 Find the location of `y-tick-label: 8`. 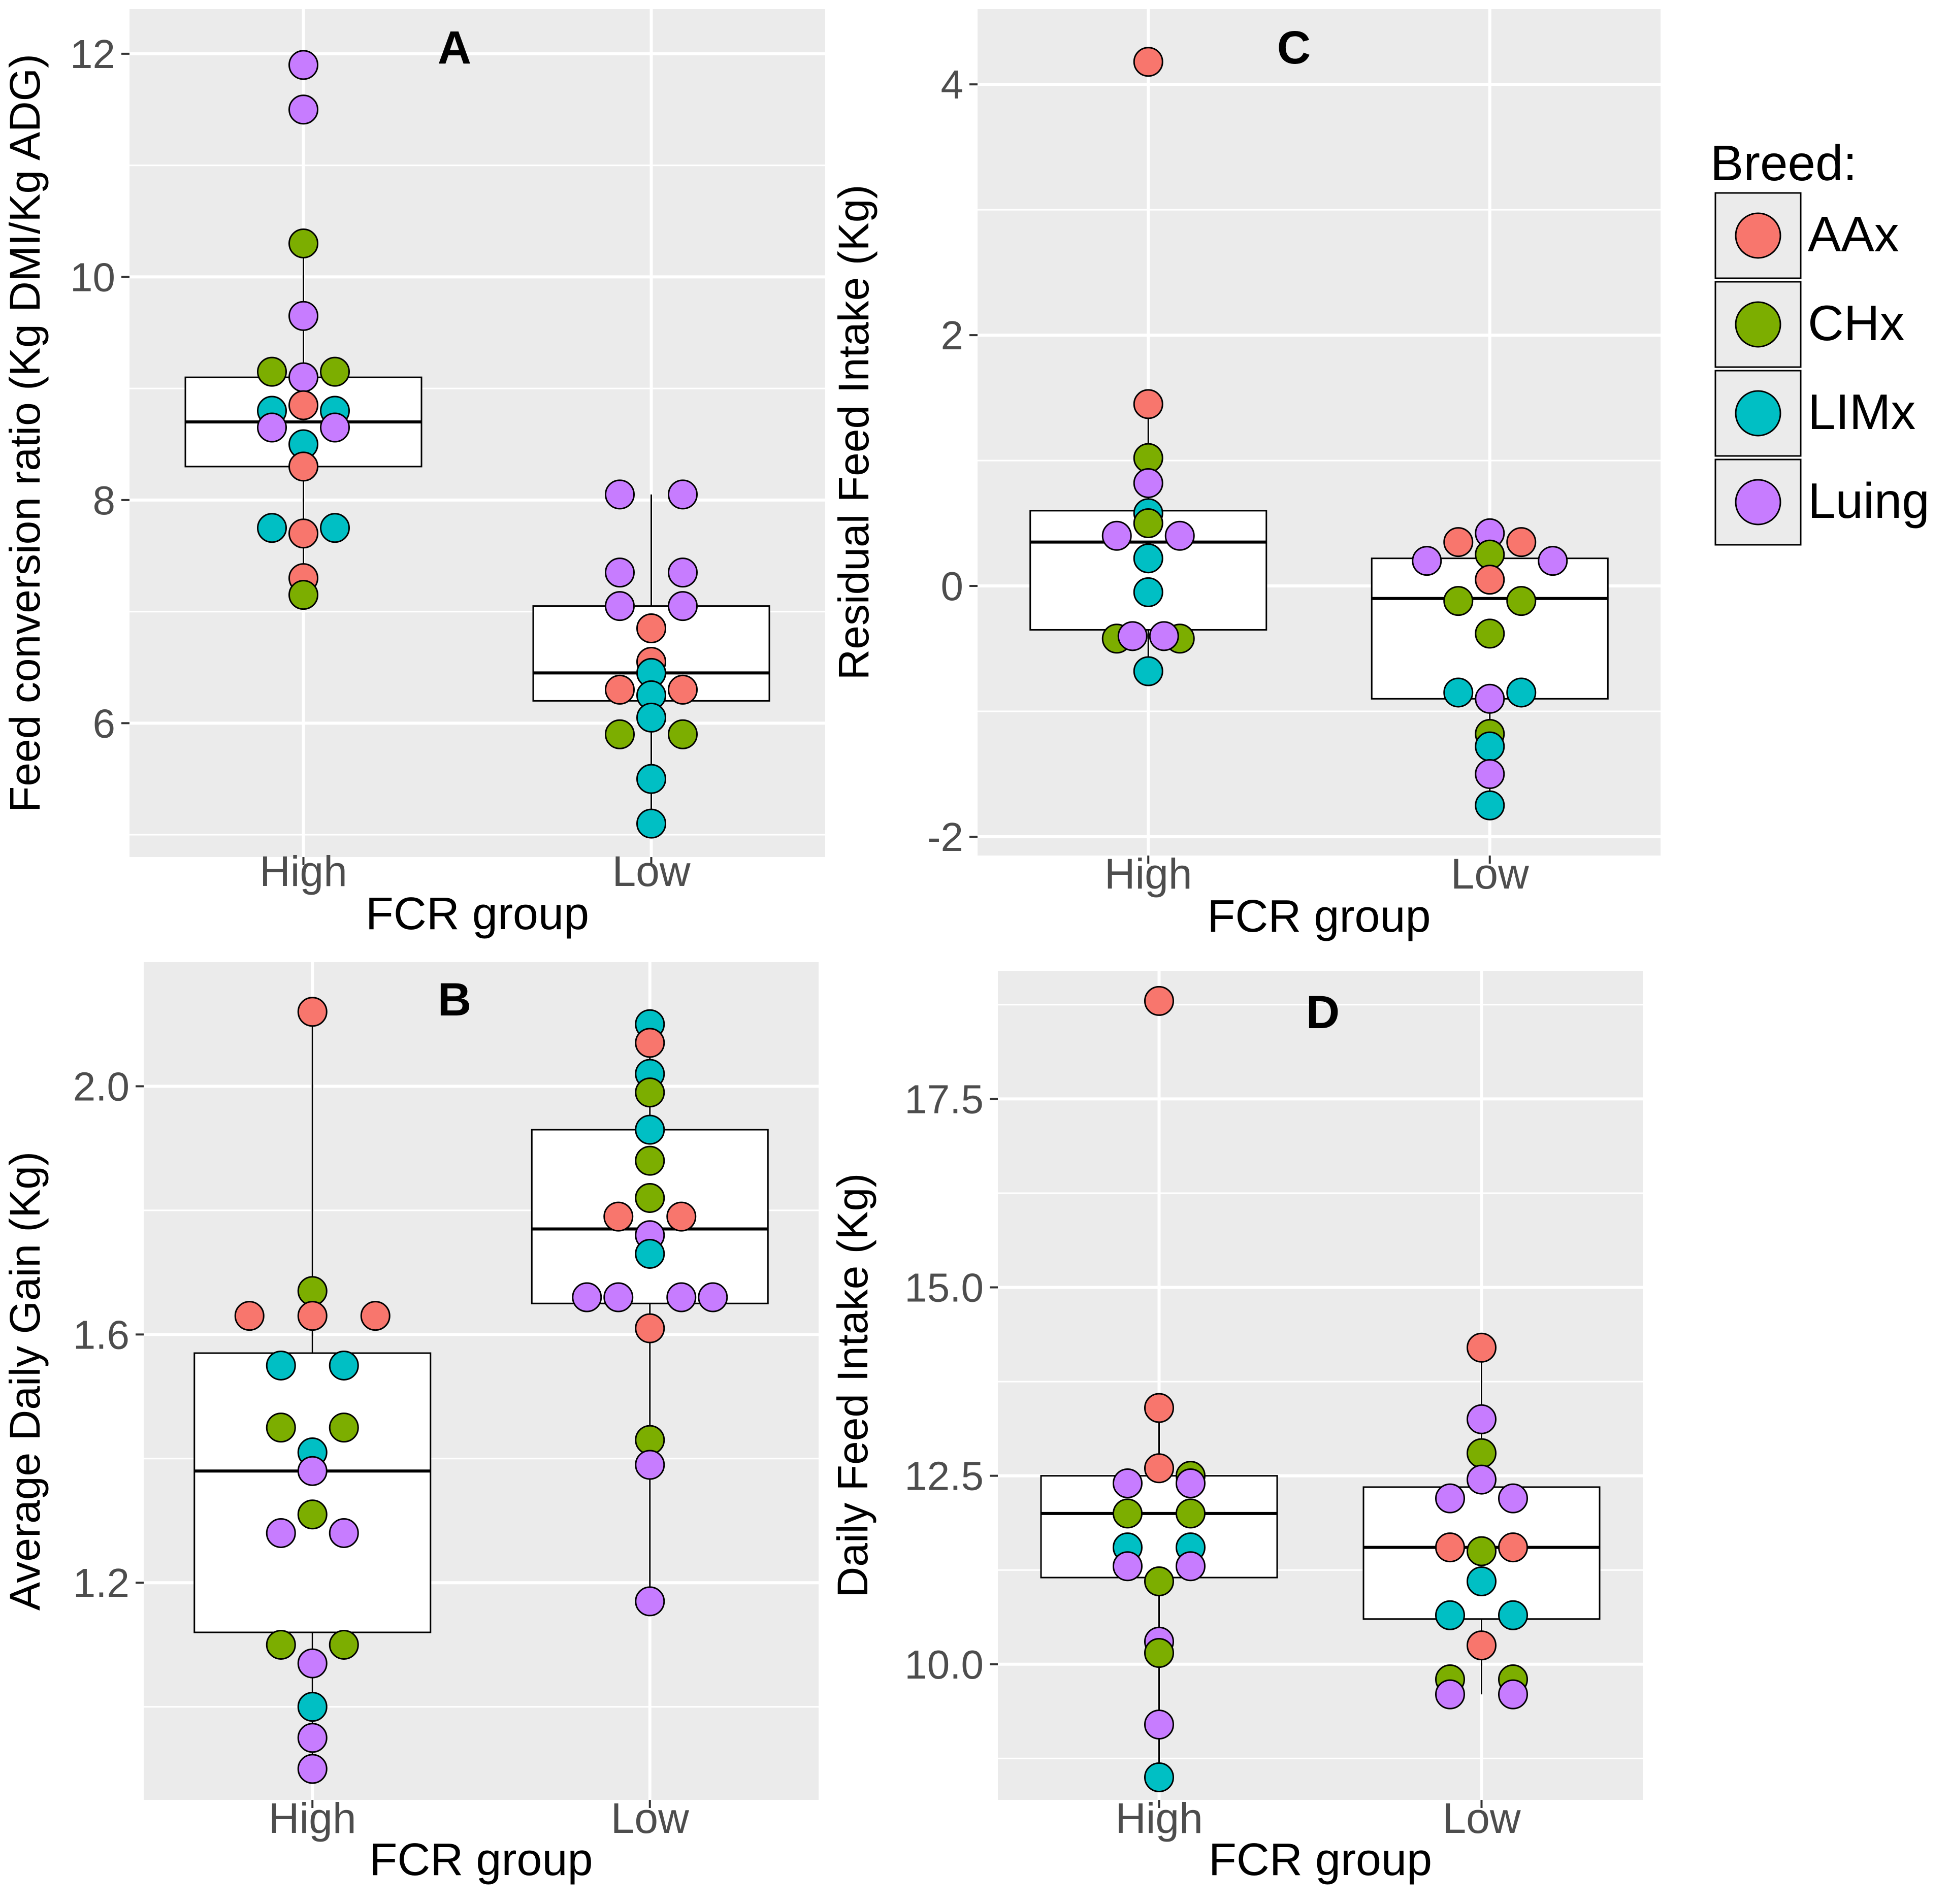

y-tick-label: 8 is located at coordinates (104, 501).